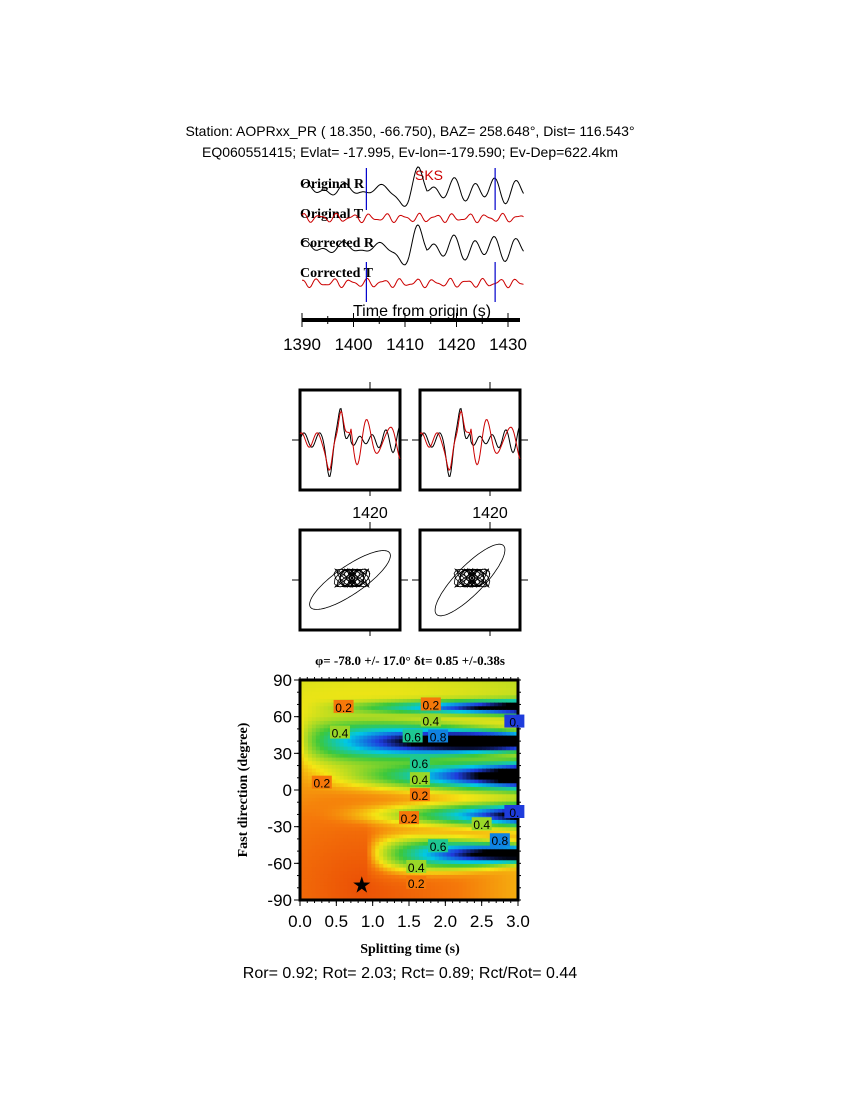 The image size is (850, 1100). Describe the element at coordinates (337, 273) in the screenshot. I see `trace-label-corrected-t: Corrected T` at that location.